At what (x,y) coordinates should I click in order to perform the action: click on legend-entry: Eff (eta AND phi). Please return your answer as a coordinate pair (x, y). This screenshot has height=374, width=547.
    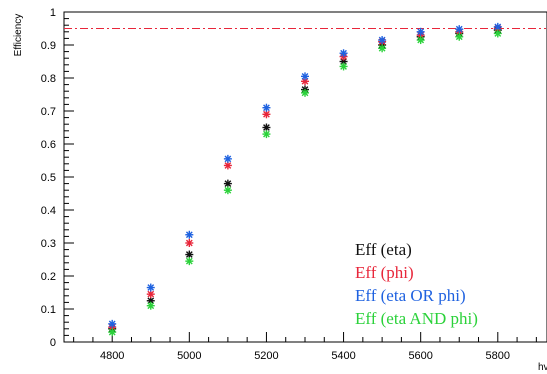
    Looking at the image, I should click on (416, 318).